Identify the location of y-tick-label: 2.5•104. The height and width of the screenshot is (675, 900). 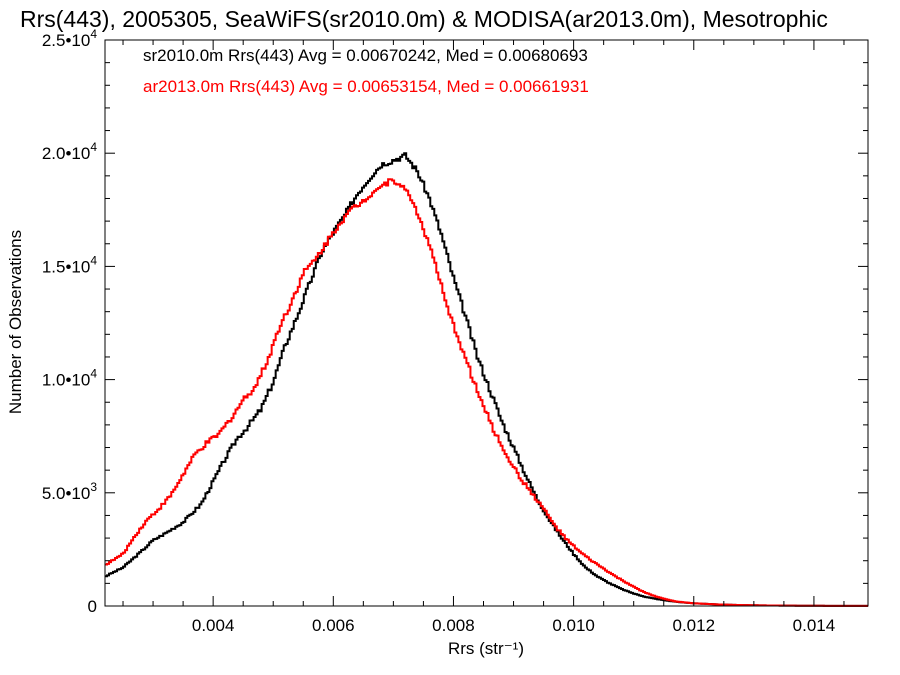
(70, 38).